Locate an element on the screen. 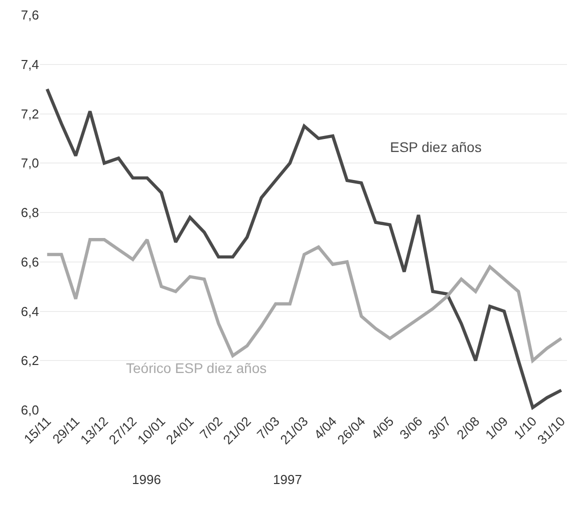 The height and width of the screenshot is (520, 575). y-tick-label: 6,2 is located at coordinates (29, 360).